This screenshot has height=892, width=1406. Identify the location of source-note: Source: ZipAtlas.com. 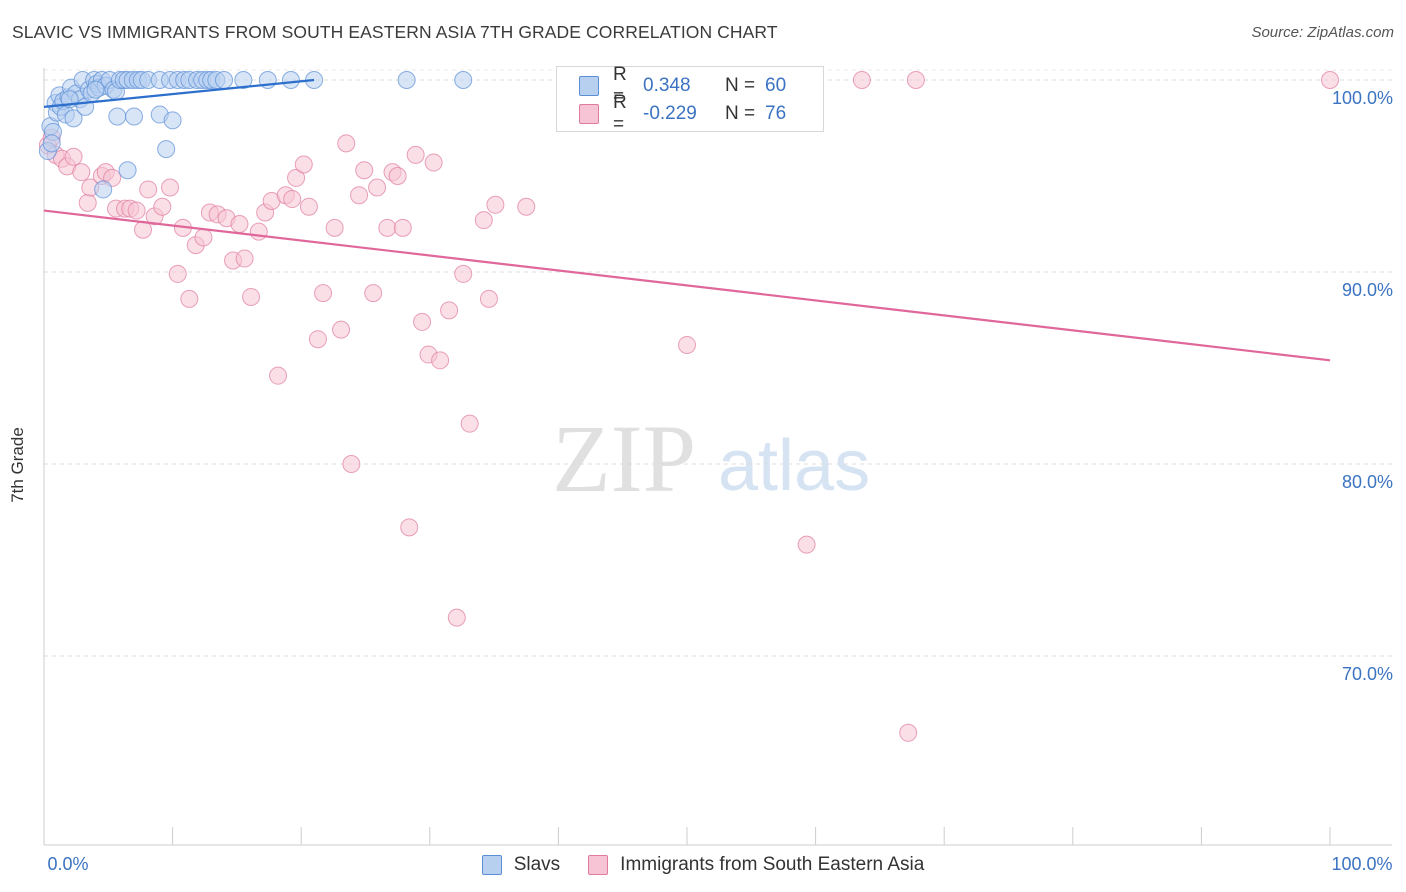
(1322, 32).